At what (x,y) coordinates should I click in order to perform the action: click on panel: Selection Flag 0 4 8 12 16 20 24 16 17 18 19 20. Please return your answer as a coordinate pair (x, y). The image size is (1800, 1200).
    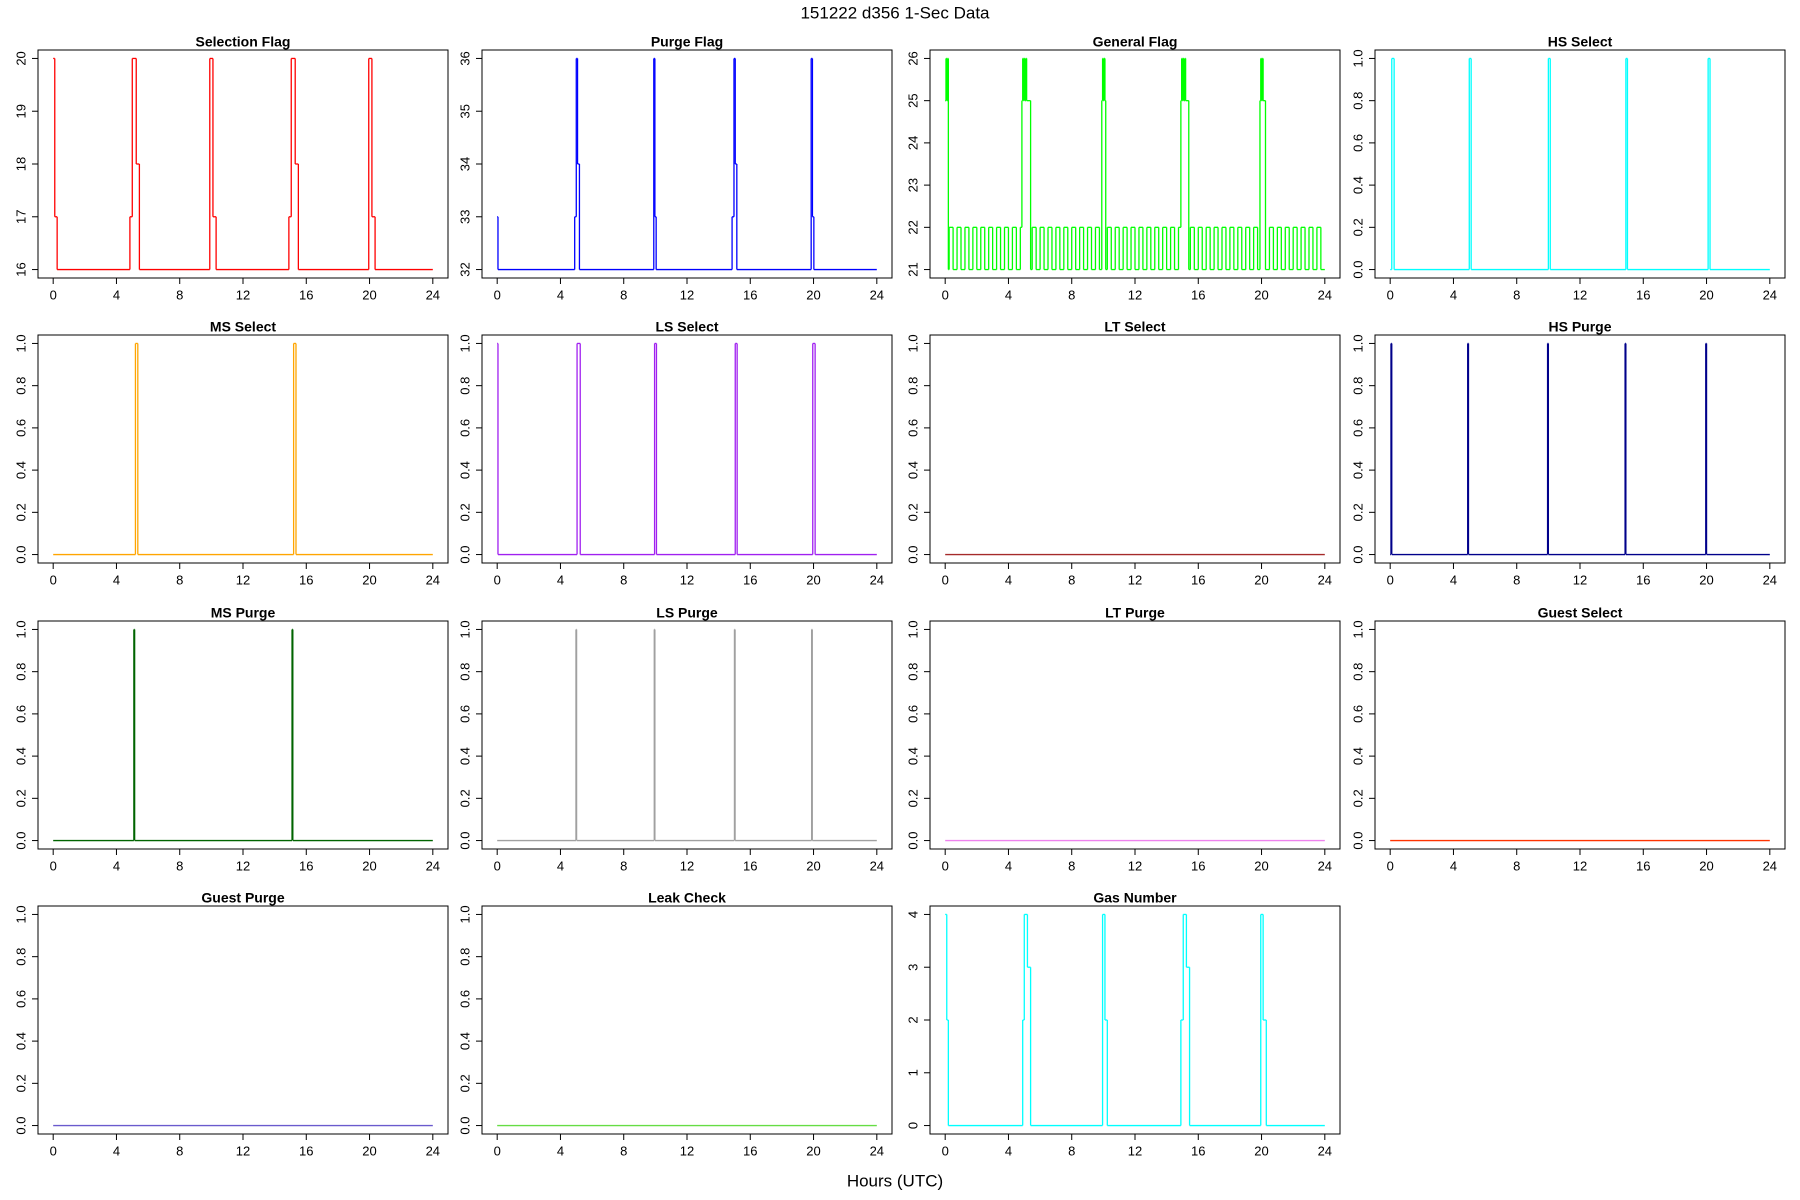
    Looking at the image, I should click on (231, 168).